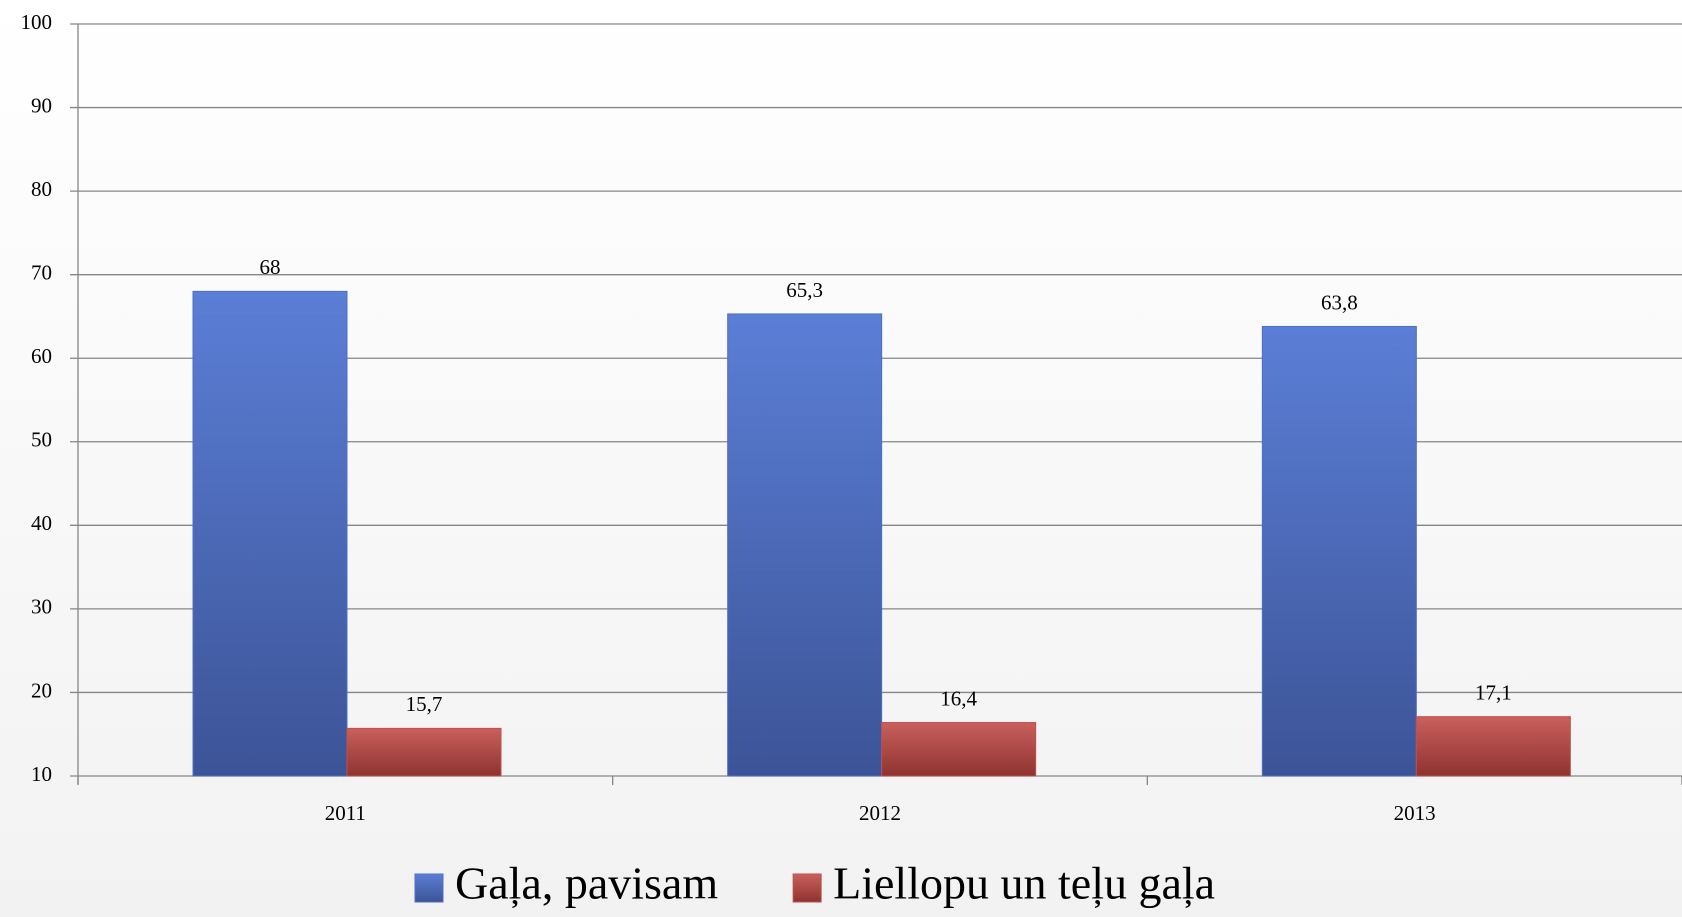  I want to click on y-tick-label: 50, so click(41, 440).